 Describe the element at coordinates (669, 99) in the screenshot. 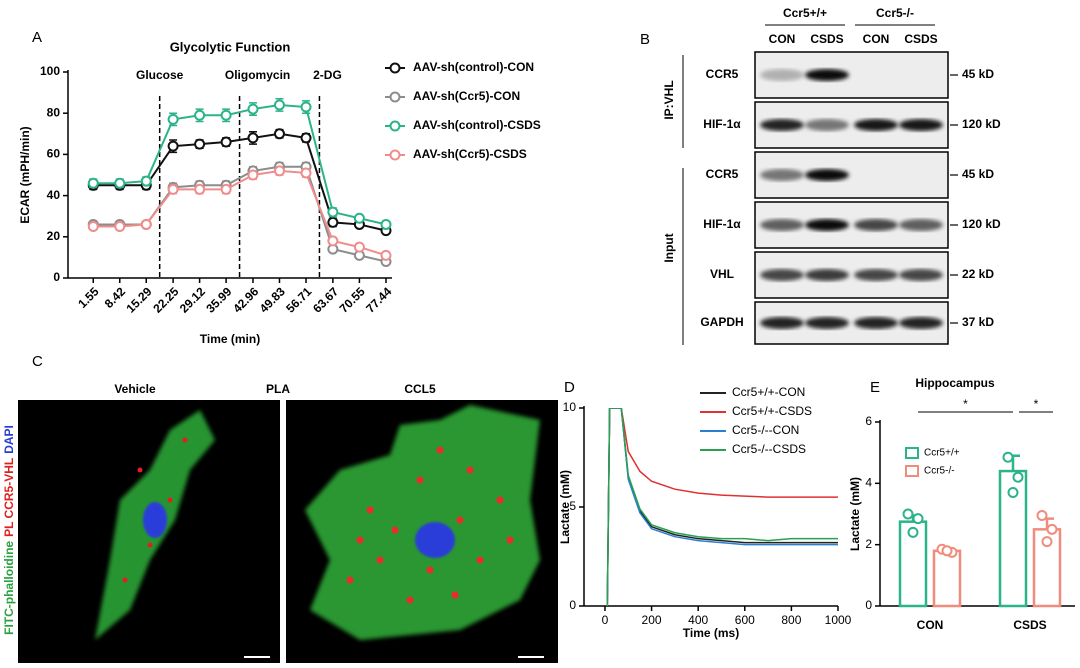

I see `group-label: IP:VHL` at that location.